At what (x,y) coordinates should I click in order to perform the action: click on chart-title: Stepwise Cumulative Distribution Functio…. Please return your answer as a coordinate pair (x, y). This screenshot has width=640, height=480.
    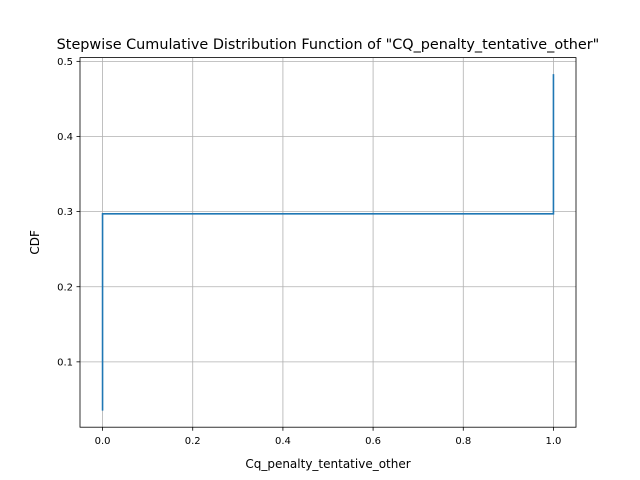
    Looking at the image, I should click on (328, 45).